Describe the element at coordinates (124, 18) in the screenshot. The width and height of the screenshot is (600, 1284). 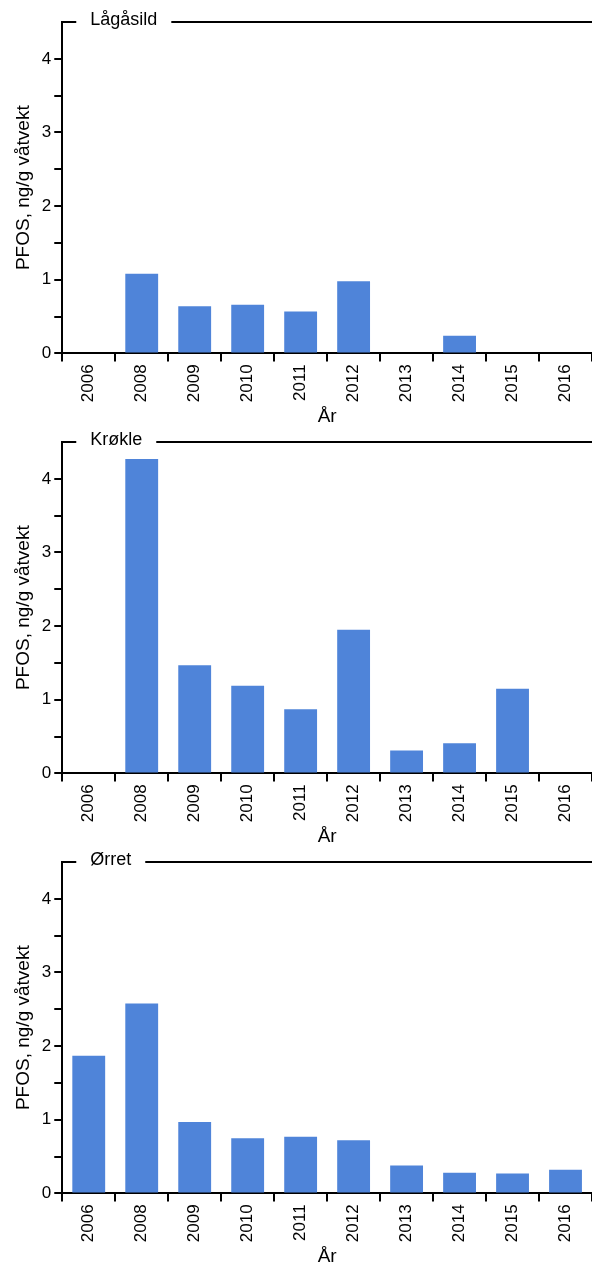
I see `chart-title: Lågåsild` at that location.